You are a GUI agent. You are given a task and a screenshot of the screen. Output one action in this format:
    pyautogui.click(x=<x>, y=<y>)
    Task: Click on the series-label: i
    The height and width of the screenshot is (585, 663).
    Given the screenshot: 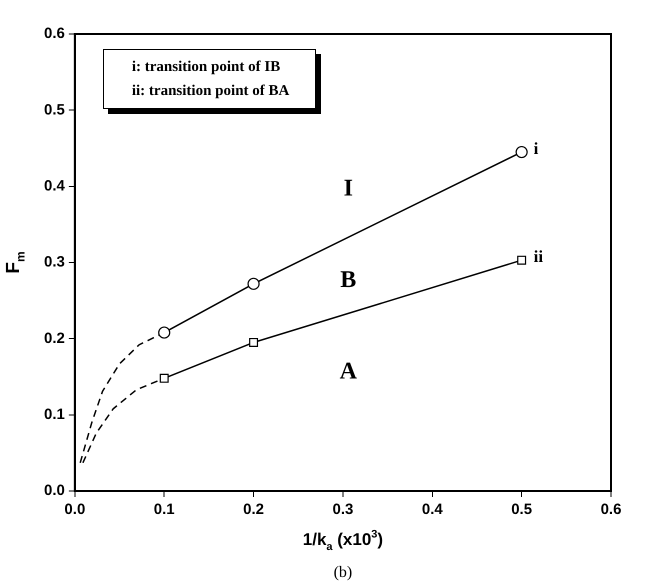 What is the action you would take?
    pyautogui.click(x=536, y=148)
    